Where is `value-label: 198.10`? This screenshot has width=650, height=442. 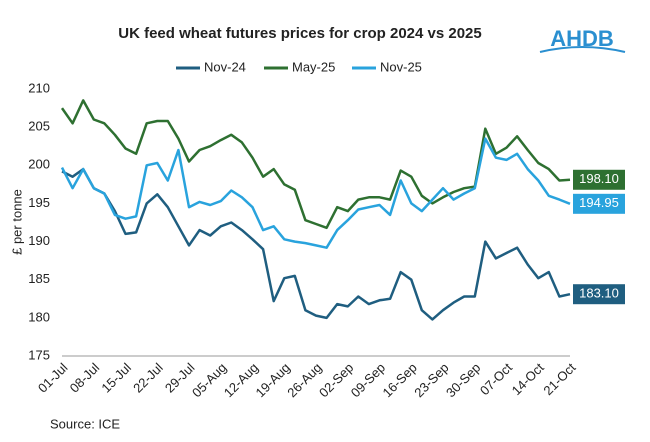
value-label: 198.10 is located at coordinates (599, 178).